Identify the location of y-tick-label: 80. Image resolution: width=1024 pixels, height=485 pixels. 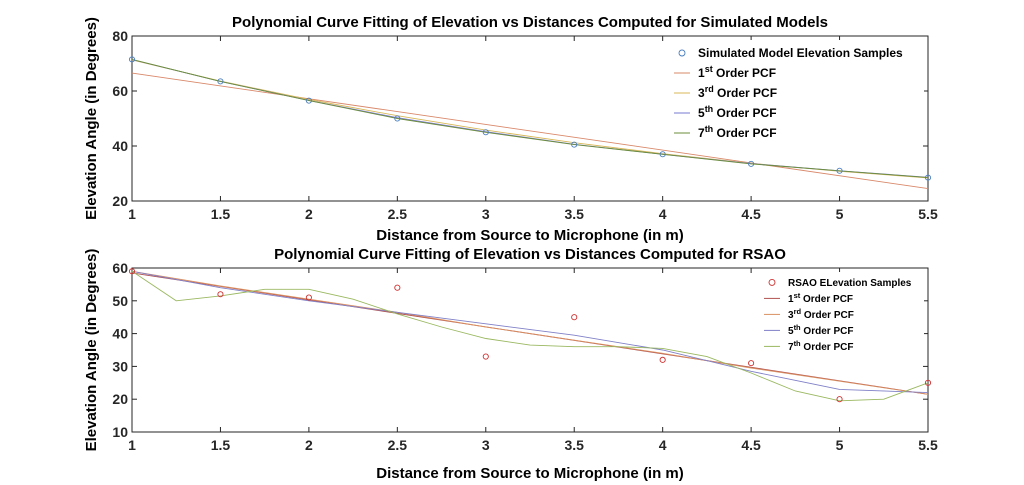
(120, 36).